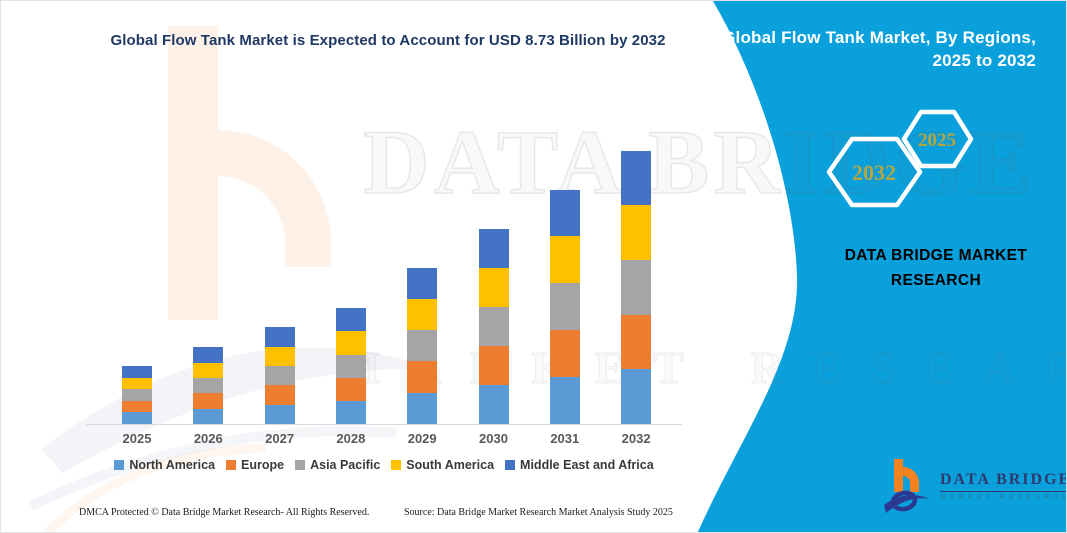 The image size is (1067, 533). Describe the element at coordinates (565, 438) in the screenshot. I see `x-tick-2031: 2031` at that location.